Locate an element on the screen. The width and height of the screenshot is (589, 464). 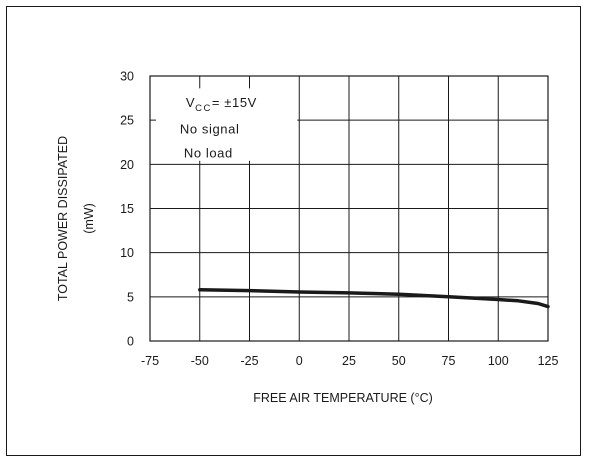
x-tick-label: -25 is located at coordinates (249, 361).